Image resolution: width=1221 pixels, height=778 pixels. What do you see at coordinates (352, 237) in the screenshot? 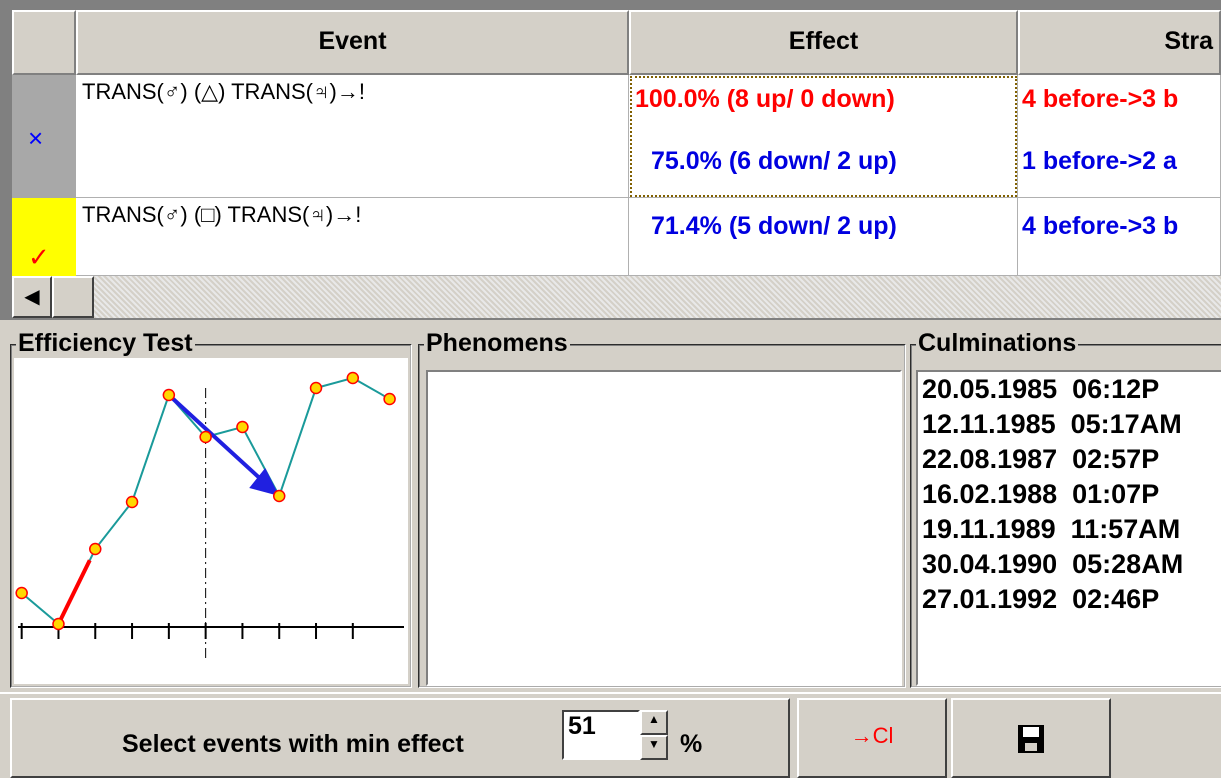
I see `event-cell: TRANS(♂) (□) TRANS(♃)→!` at bounding box center [352, 237].